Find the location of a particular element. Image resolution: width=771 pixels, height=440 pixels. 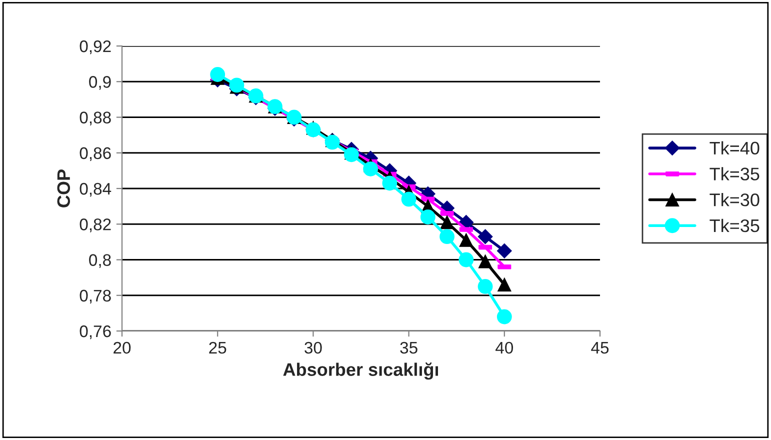

x-tick-label: 25 is located at coordinates (217, 348).